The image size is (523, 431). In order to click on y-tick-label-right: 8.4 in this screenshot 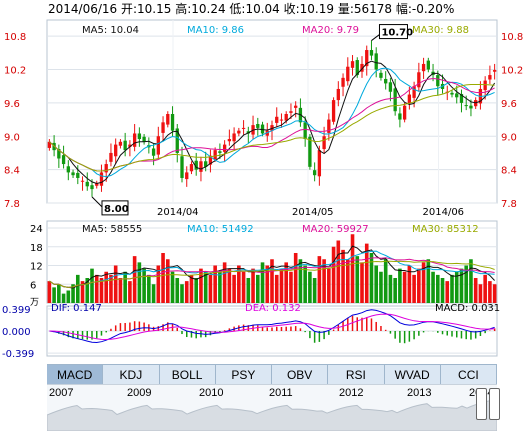, I will do `click(509, 171)`.